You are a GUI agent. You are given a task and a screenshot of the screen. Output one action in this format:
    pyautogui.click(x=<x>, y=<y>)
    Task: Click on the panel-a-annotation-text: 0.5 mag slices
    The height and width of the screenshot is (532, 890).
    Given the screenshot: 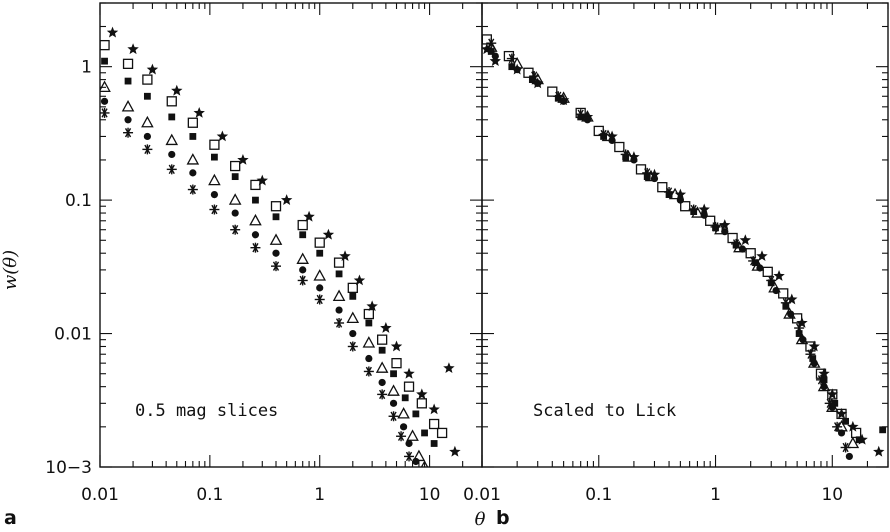 What is the action you would take?
    pyautogui.click(x=206, y=411)
    